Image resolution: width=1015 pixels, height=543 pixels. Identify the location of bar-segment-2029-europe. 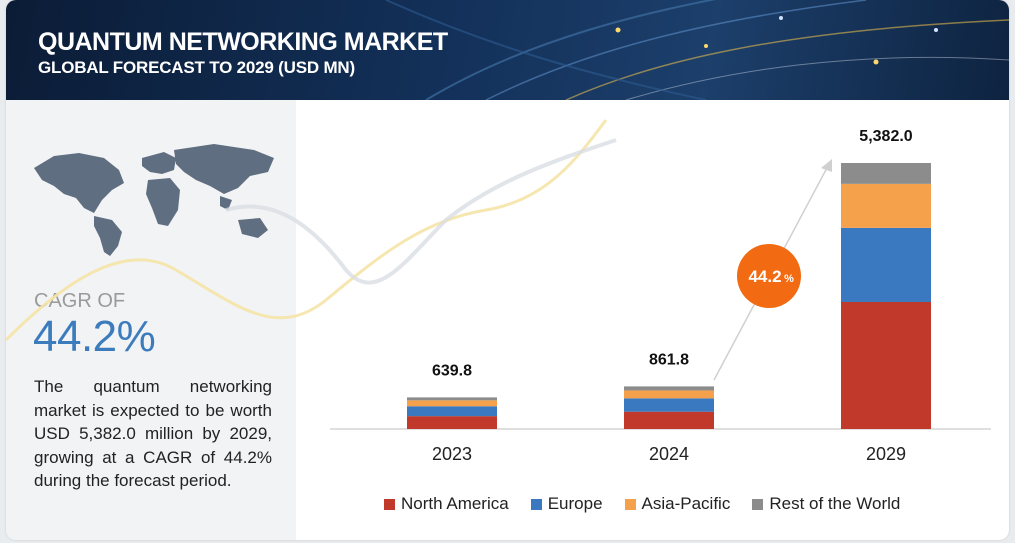
(886, 264).